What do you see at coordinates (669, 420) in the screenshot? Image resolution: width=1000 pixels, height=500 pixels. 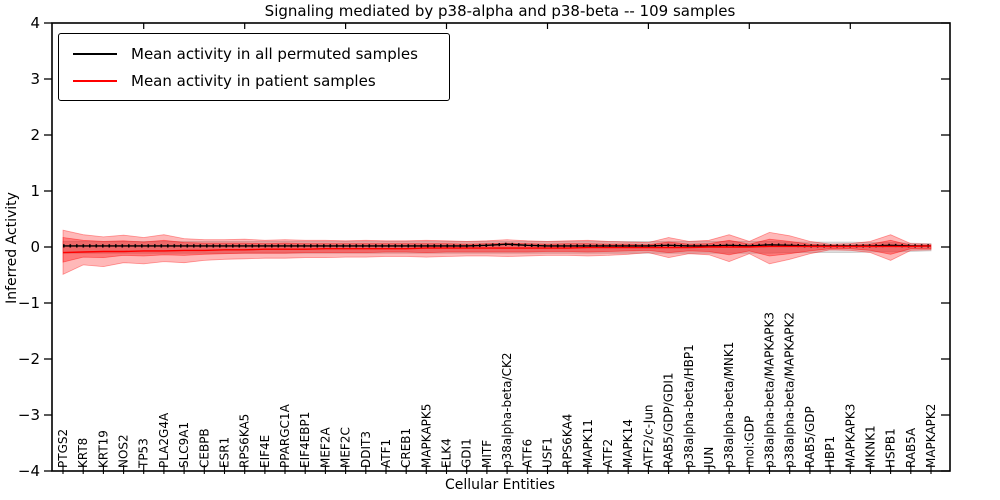 I see `x-tick-label: RAB5/GDP/GDI1` at bounding box center [669, 420].